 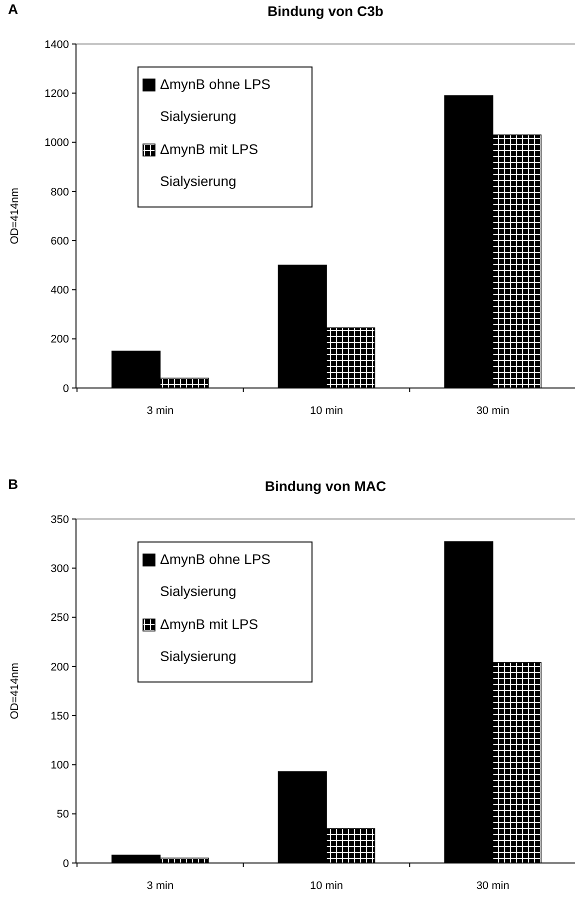 I want to click on y-tick-label: 250, so click(x=59, y=618).